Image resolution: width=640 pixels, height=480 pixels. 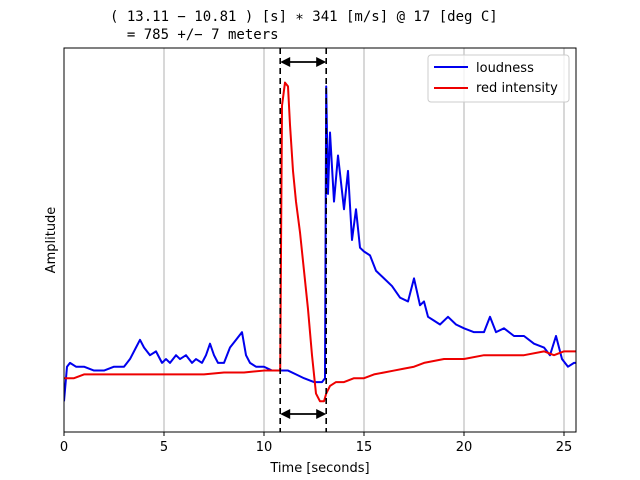 I want to click on legend-label-red-intensity: red intensity, so click(x=517, y=88).